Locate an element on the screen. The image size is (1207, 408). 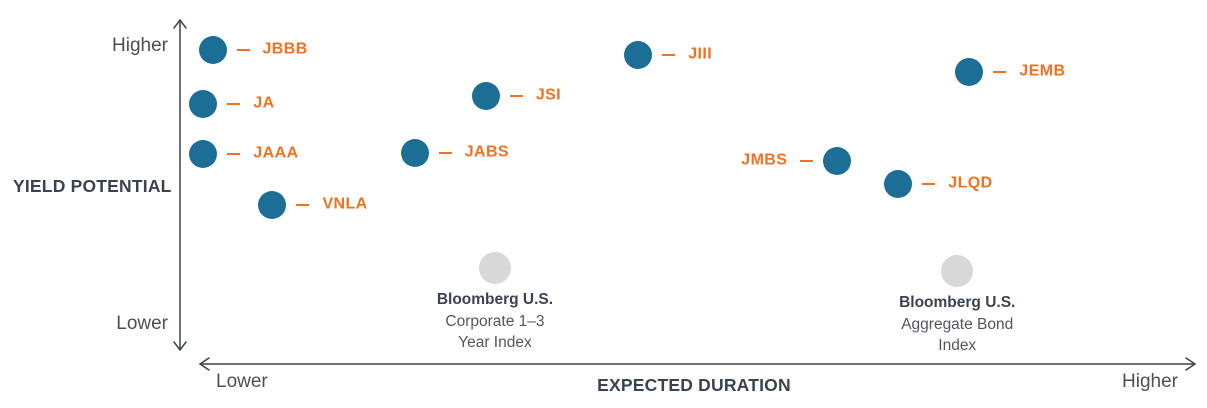
point-label-jsi: JSI is located at coordinates (548, 95).